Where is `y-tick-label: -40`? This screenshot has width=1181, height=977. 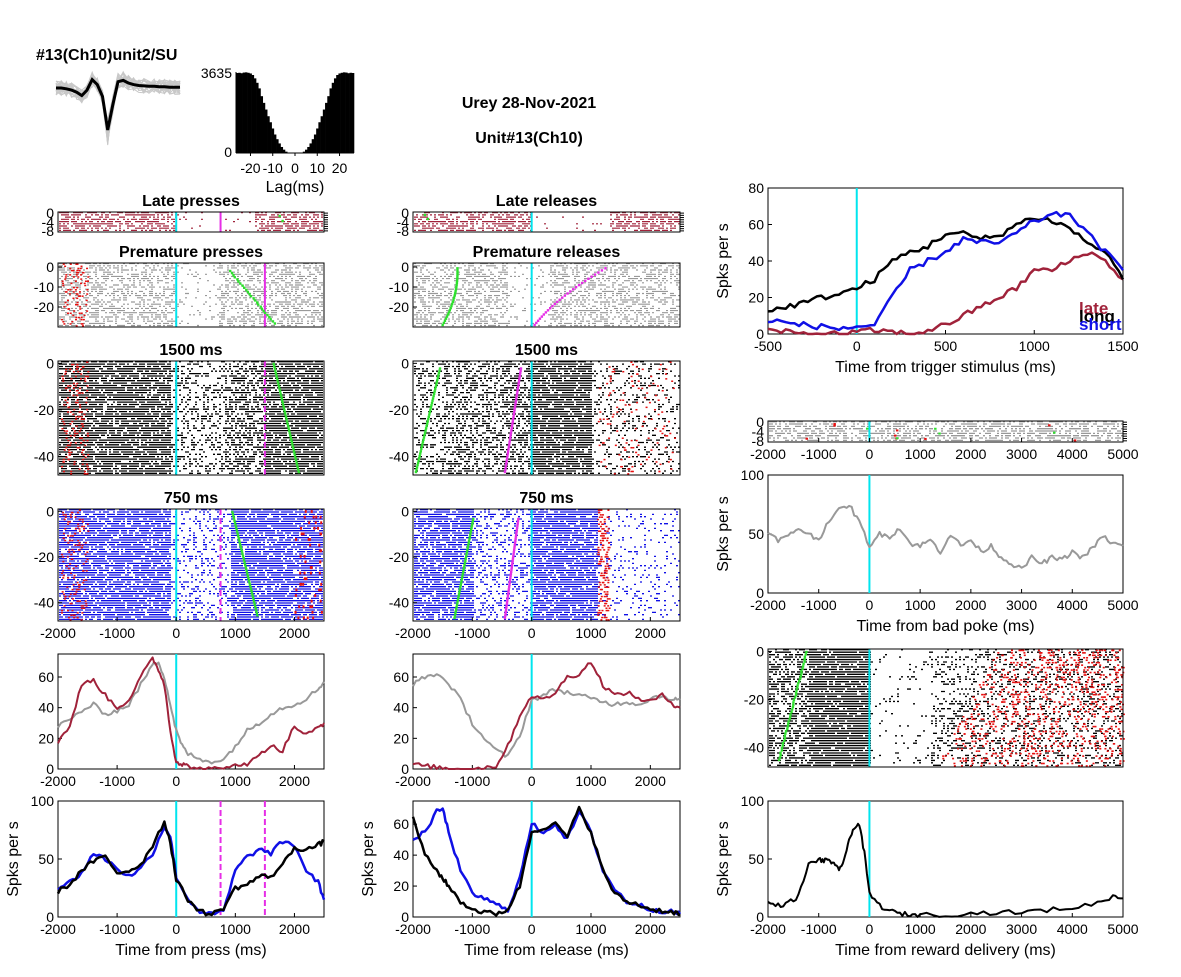 y-tick-label: -40 is located at coordinates (754, 748).